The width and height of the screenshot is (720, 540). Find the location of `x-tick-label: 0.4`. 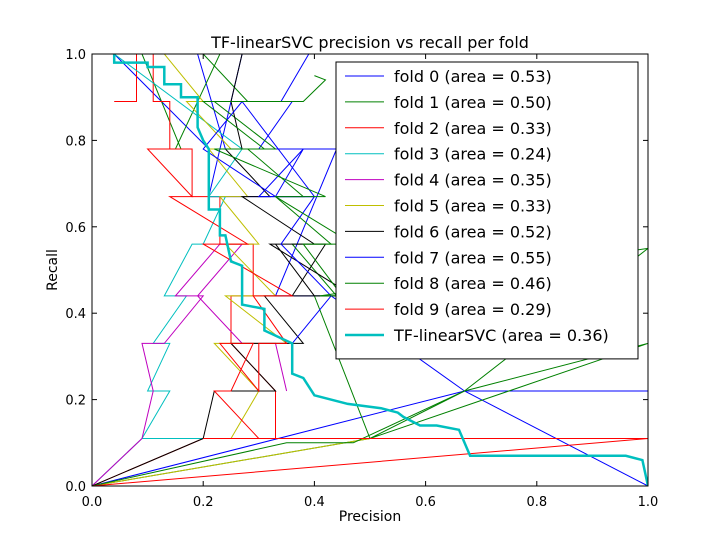

x-tick-label: 0.4 is located at coordinates (314, 502).